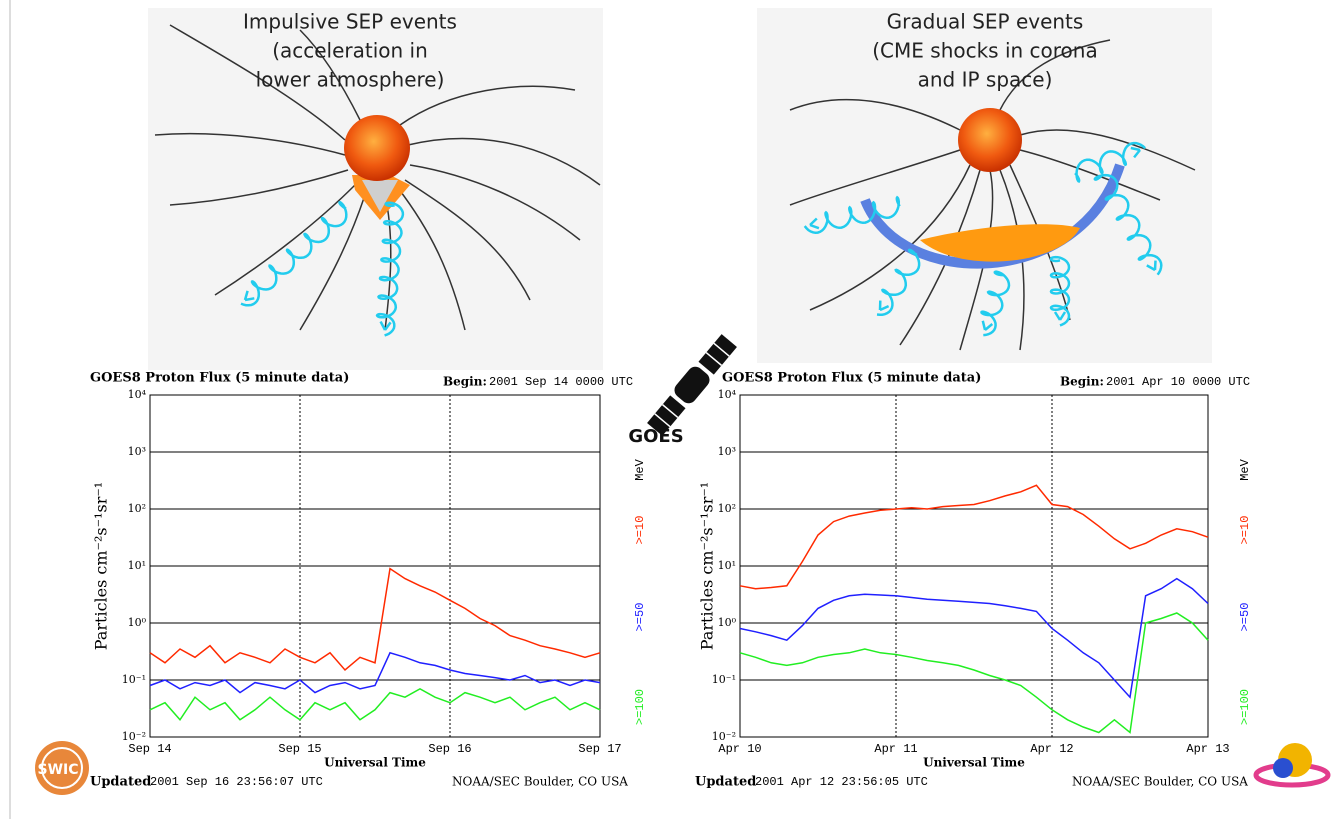 The width and height of the screenshot is (1336, 823). Describe the element at coordinates (1178, 382) in the screenshot. I see `begin-value: 2001 Apr 10 0000 UTC` at that location.